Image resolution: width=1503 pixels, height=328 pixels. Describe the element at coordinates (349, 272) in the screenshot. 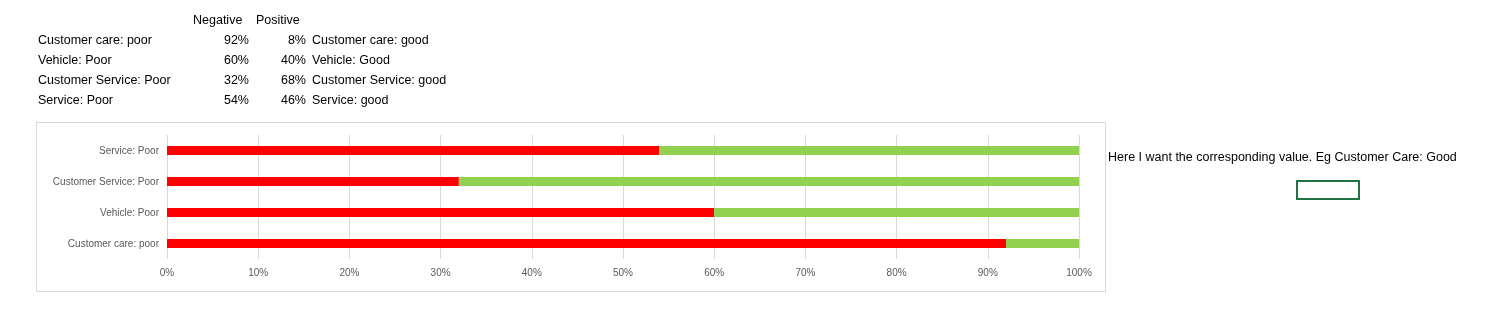

I see `x-tick-label: 20%` at that location.